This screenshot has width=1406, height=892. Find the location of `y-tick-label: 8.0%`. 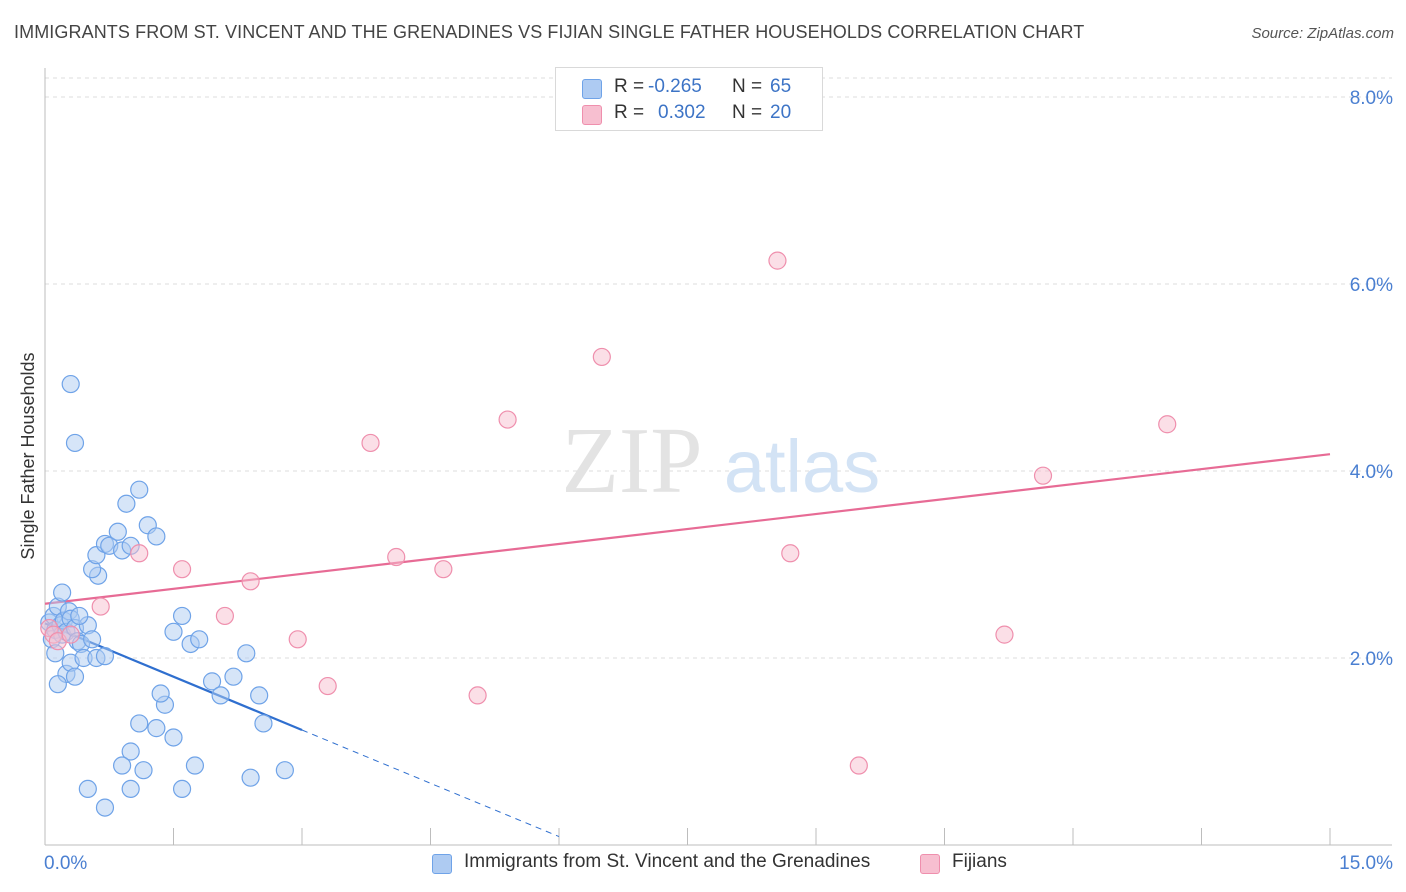

y-tick-label: 8.0% is located at coordinates (1371, 98).